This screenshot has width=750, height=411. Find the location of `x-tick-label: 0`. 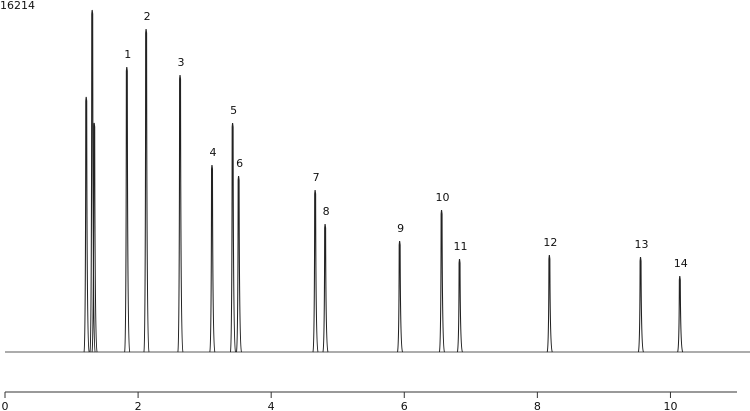

x-tick-label: 0 is located at coordinates (5, 405).